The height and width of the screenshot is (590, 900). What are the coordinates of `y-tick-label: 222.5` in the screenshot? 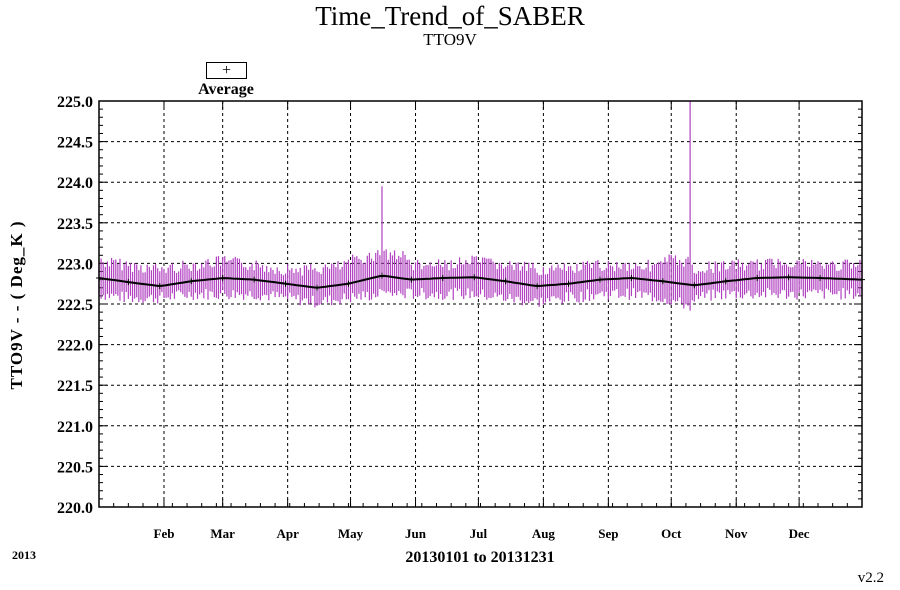 It's located at (75, 305).